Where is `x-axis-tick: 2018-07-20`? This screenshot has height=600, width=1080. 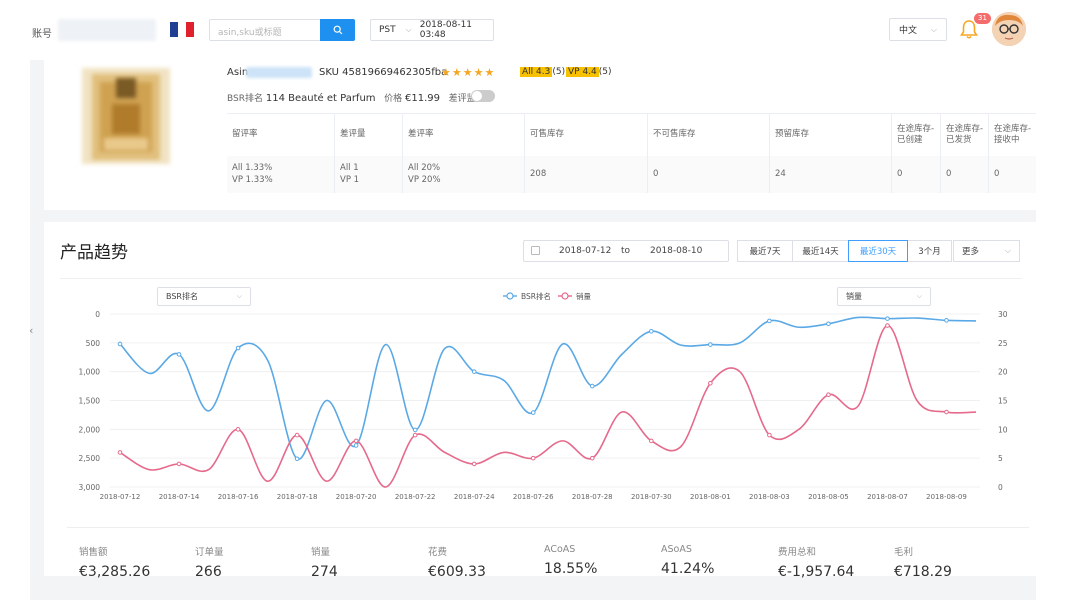 x-axis-tick: 2018-07-20 is located at coordinates (356, 497).